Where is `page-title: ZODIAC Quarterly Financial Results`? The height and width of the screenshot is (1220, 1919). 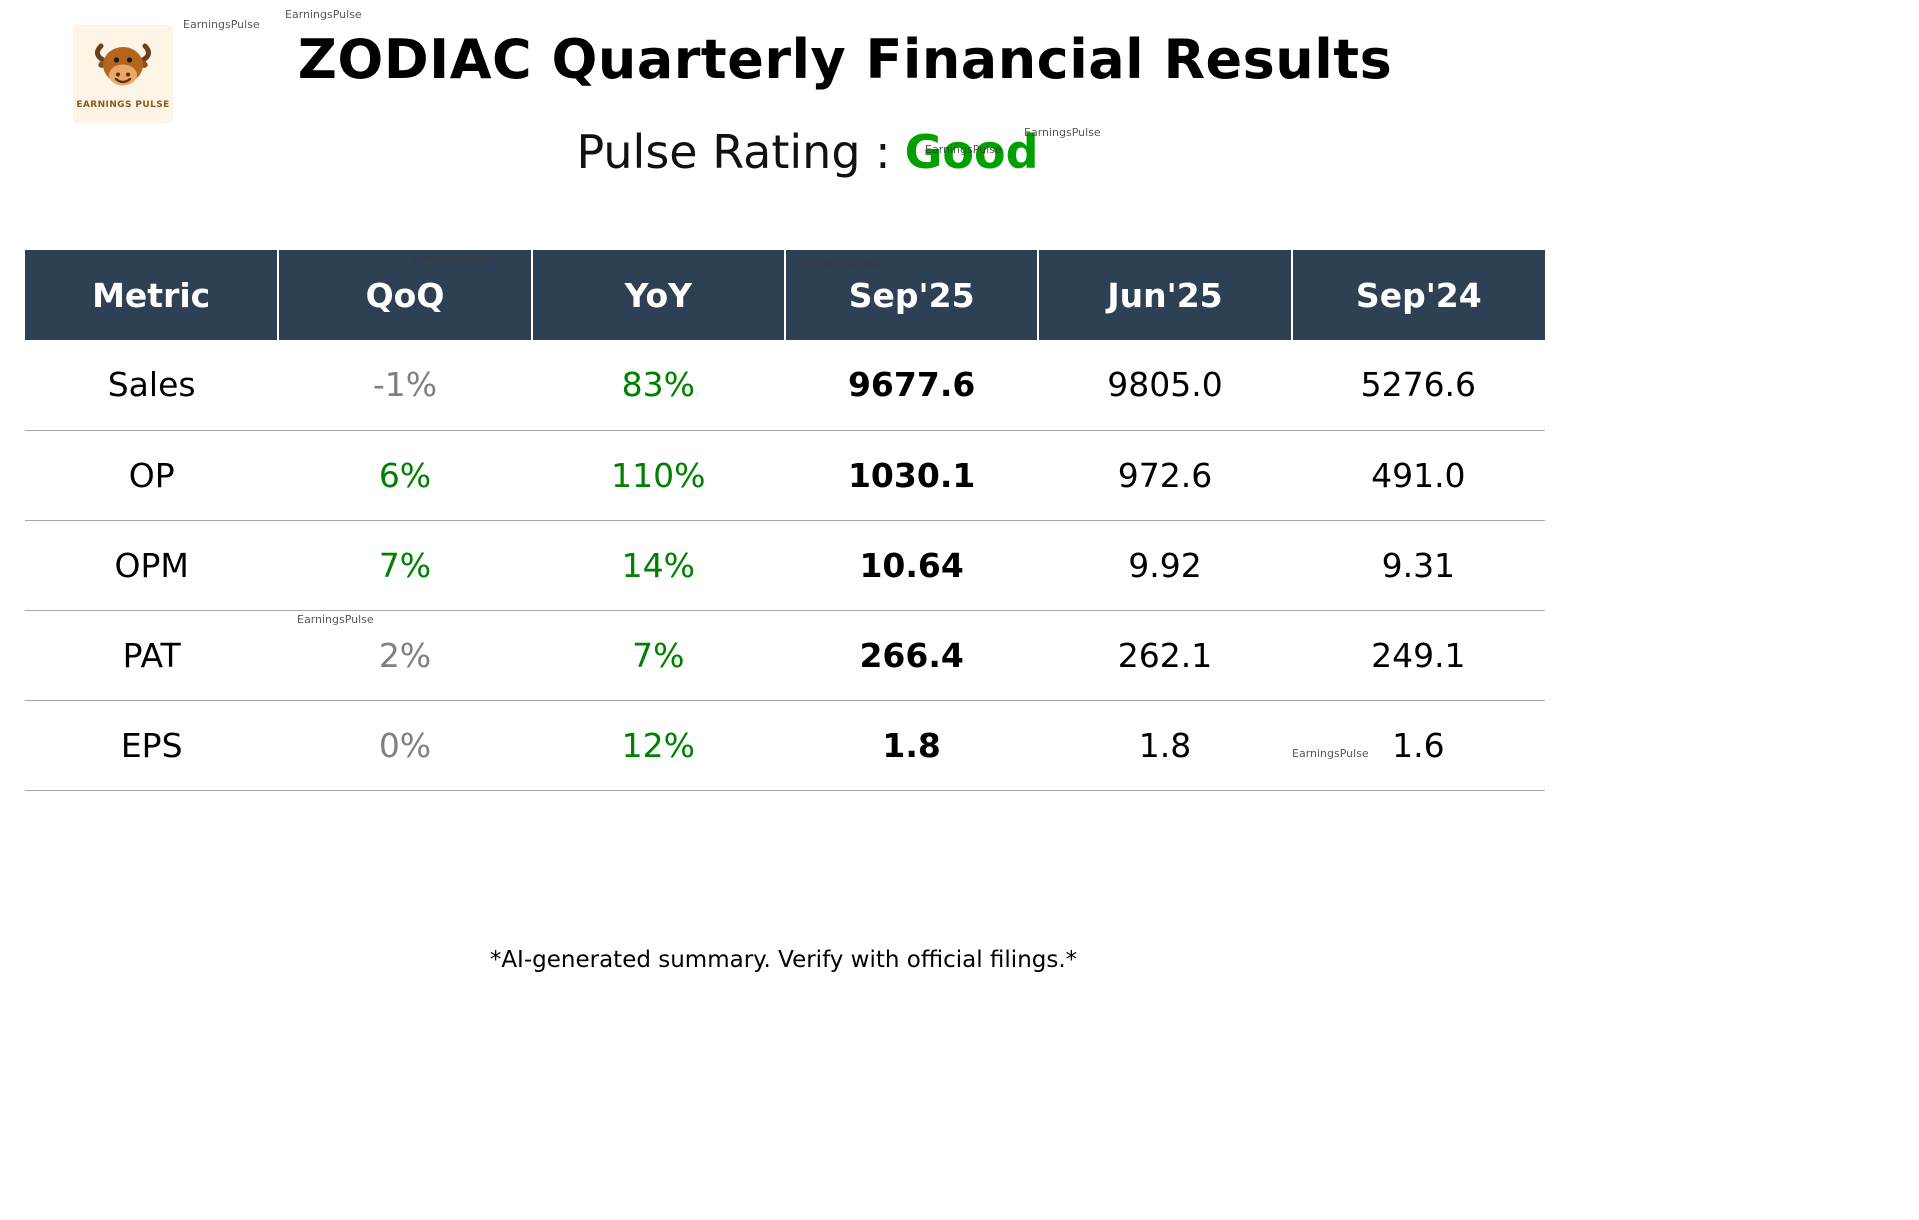 page-title: ZODIAC Quarterly Financial Results is located at coordinates (845, 59).